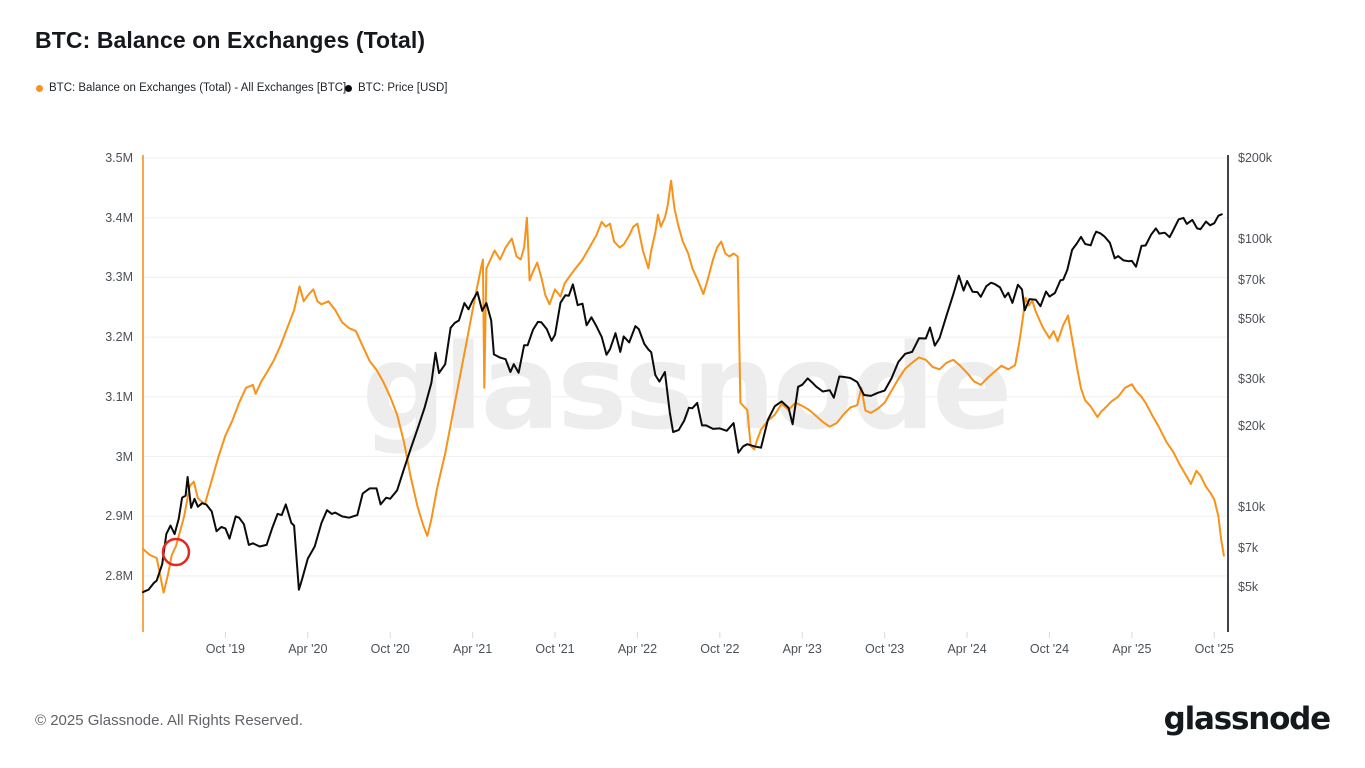 The image size is (1365, 768). What do you see at coordinates (119, 516) in the screenshot?
I see `y-left-tick-label: 2.9M` at bounding box center [119, 516].